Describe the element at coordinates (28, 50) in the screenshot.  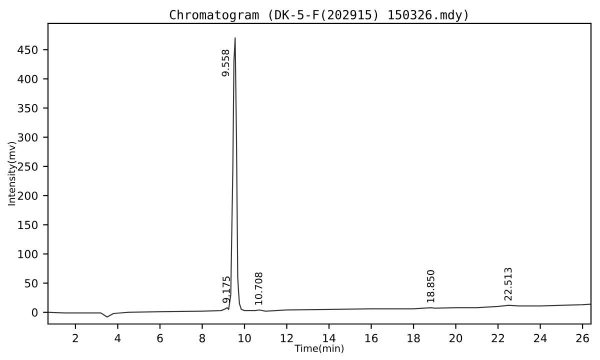
I see `y-tick-label: 450` at that location.